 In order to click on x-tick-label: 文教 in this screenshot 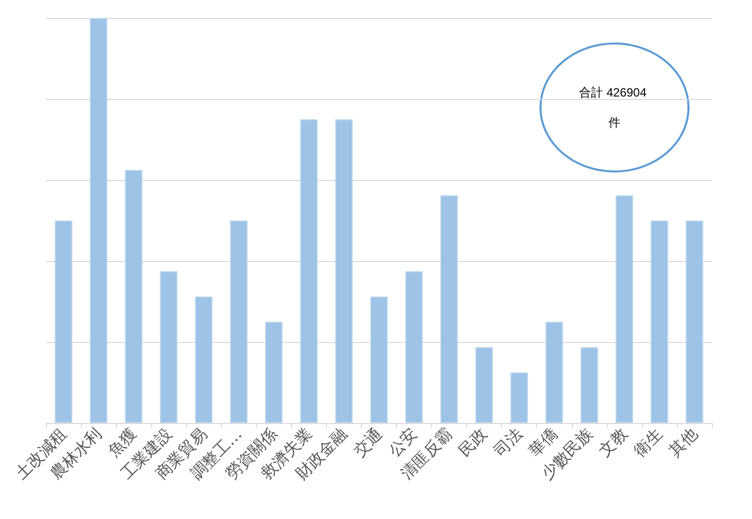, I will do `click(613, 442)`.